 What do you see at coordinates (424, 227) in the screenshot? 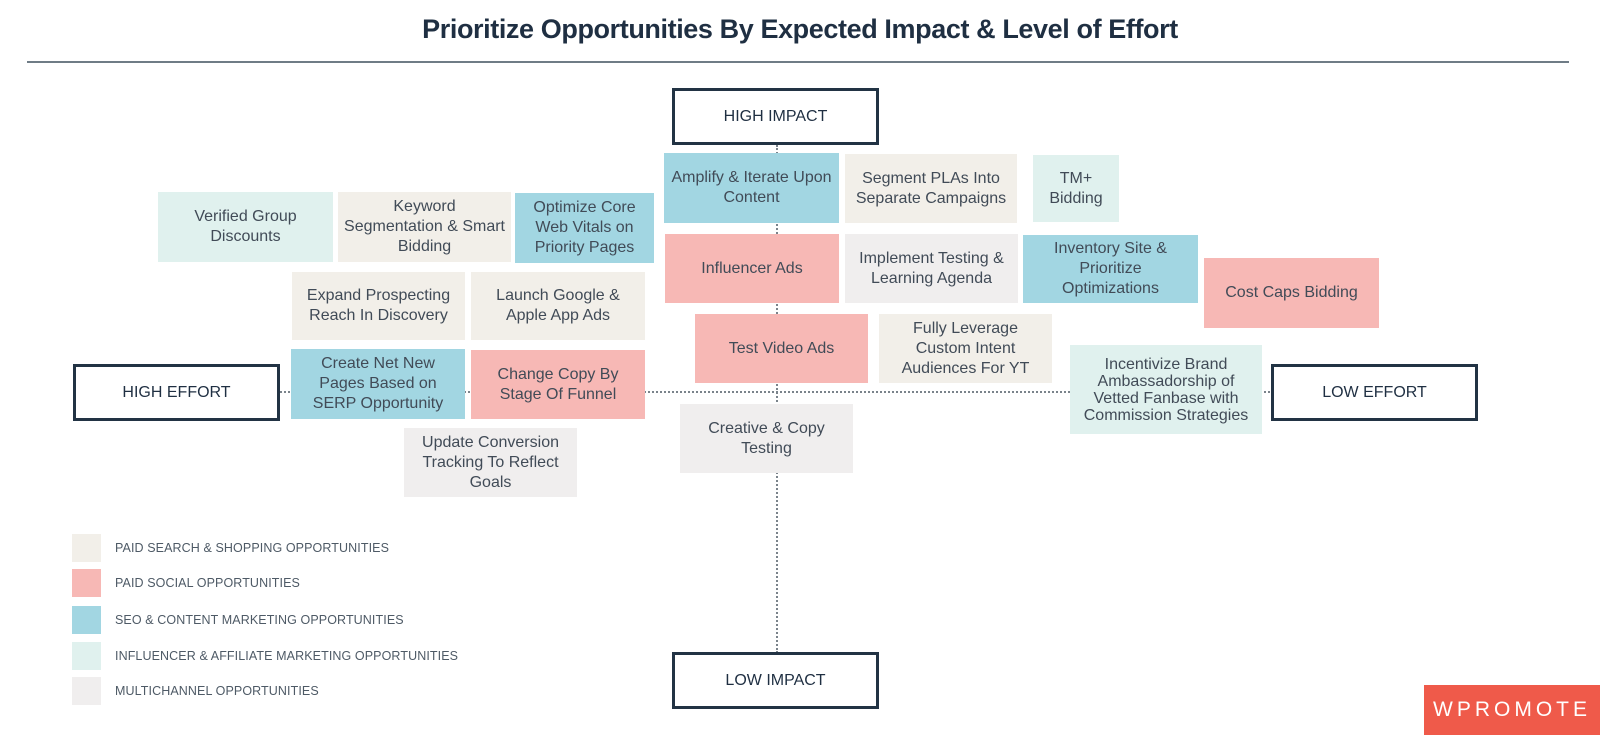
I see `opportunity-card: Keyword Segmentation & Smart Bidding` at bounding box center [424, 227].